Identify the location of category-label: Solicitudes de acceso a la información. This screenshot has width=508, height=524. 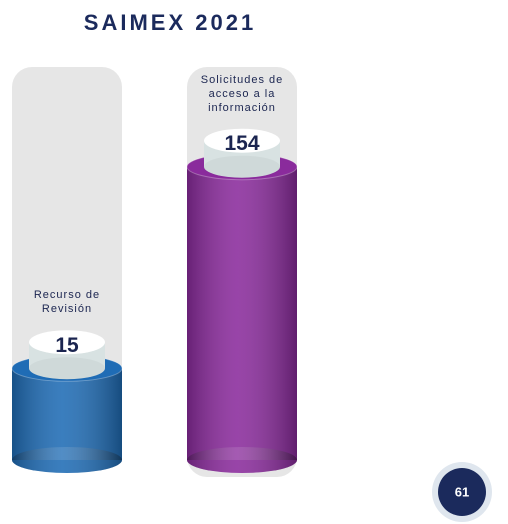
(242, 93).